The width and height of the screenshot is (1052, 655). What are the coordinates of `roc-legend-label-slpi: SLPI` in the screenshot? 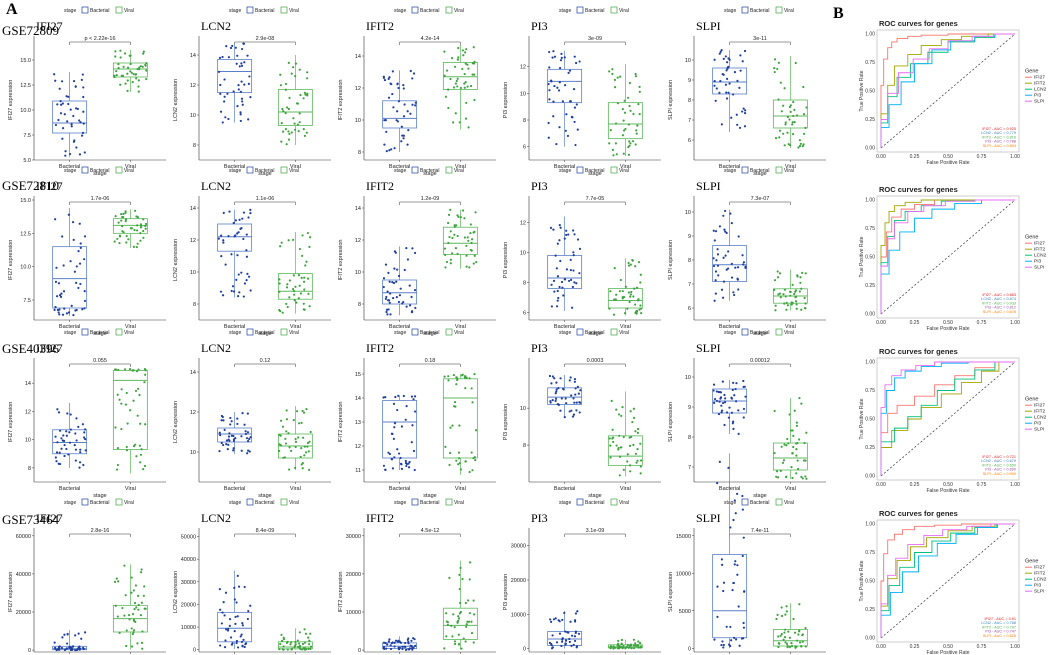 It's located at (1039, 102).